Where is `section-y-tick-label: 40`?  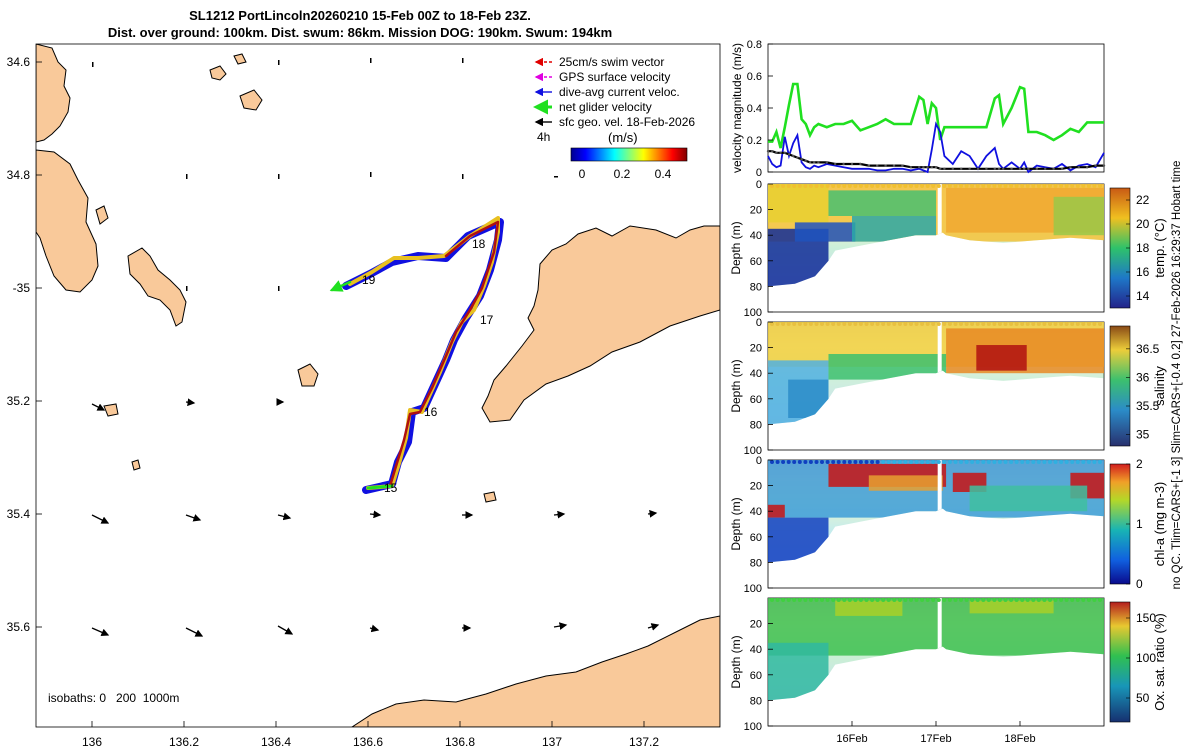 section-y-tick-label: 40 is located at coordinates (756, 236).